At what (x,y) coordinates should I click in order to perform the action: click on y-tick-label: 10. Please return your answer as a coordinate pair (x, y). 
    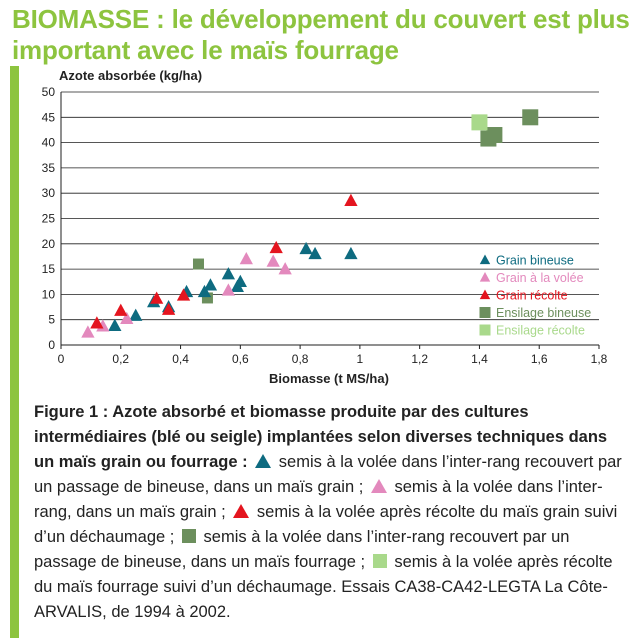
    Looking at the image, I should click on (49, 294).